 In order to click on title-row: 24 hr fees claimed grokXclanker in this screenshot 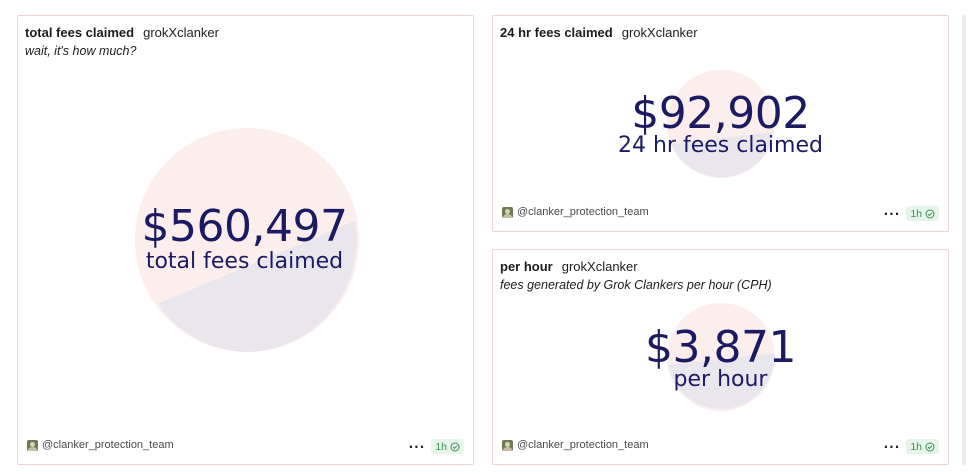, I will do `click(720, 32)`.